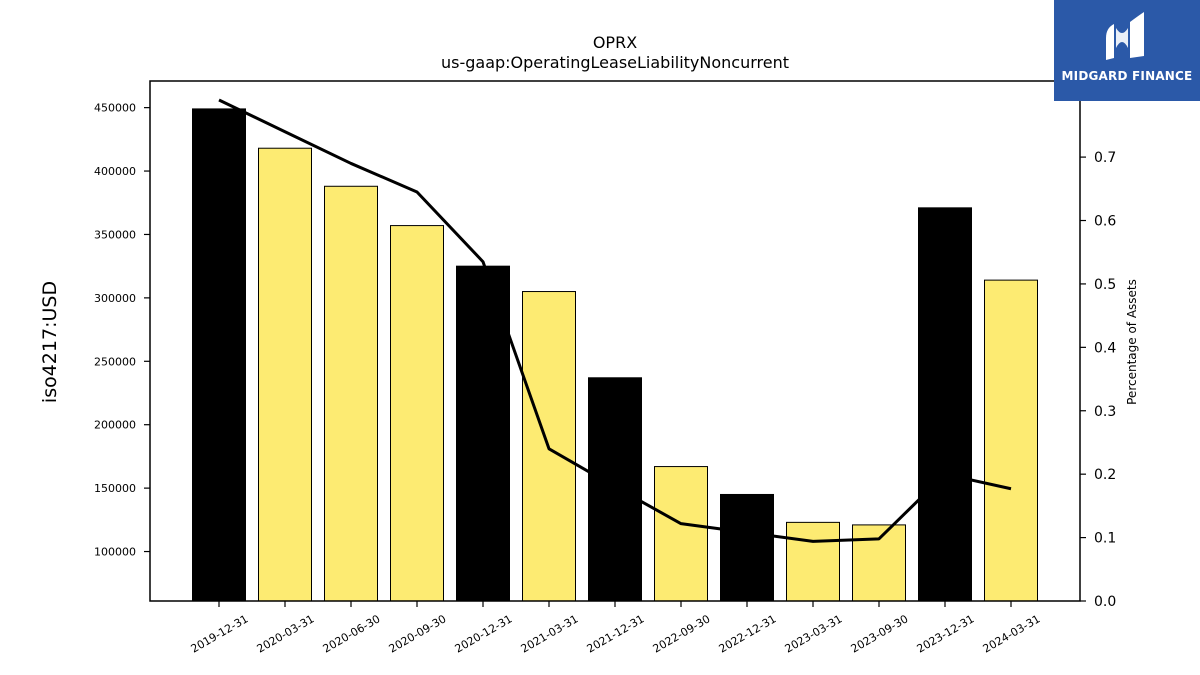 This screenshot has height=675, width=1200. I want to click on x-tick-label: 2022-12-31, so click(748, 633).